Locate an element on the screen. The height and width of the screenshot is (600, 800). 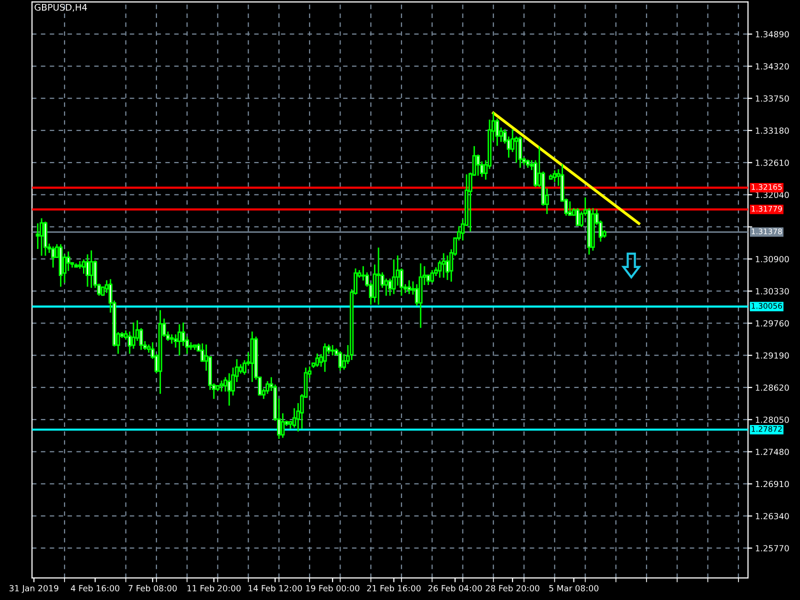
x-tick-label: 4 Feb 16:00 is located at coordinates (95, 588).